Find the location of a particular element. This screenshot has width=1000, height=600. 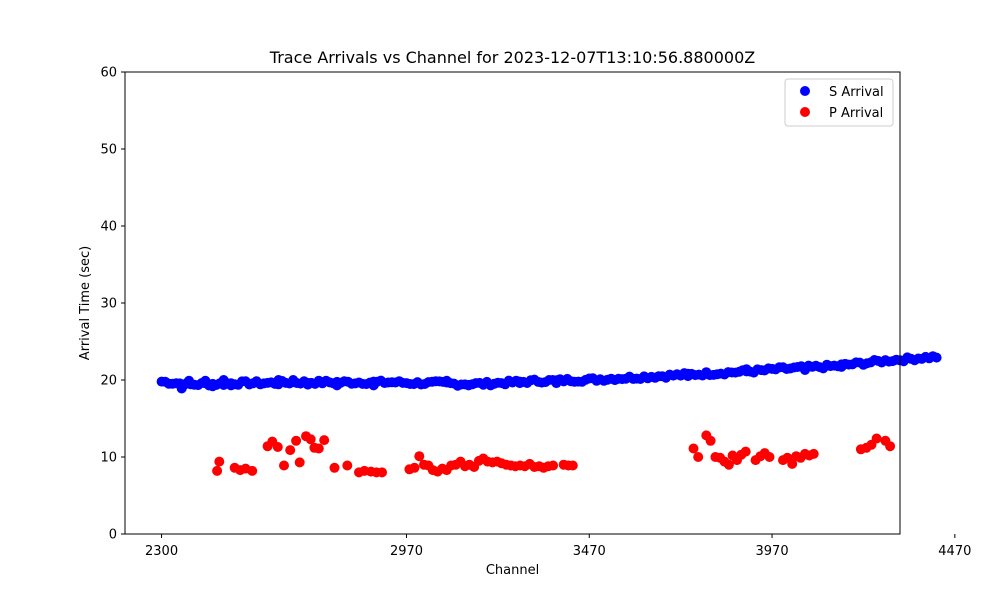

legend-marker-s-arrival is located at coordinates (805, 91).